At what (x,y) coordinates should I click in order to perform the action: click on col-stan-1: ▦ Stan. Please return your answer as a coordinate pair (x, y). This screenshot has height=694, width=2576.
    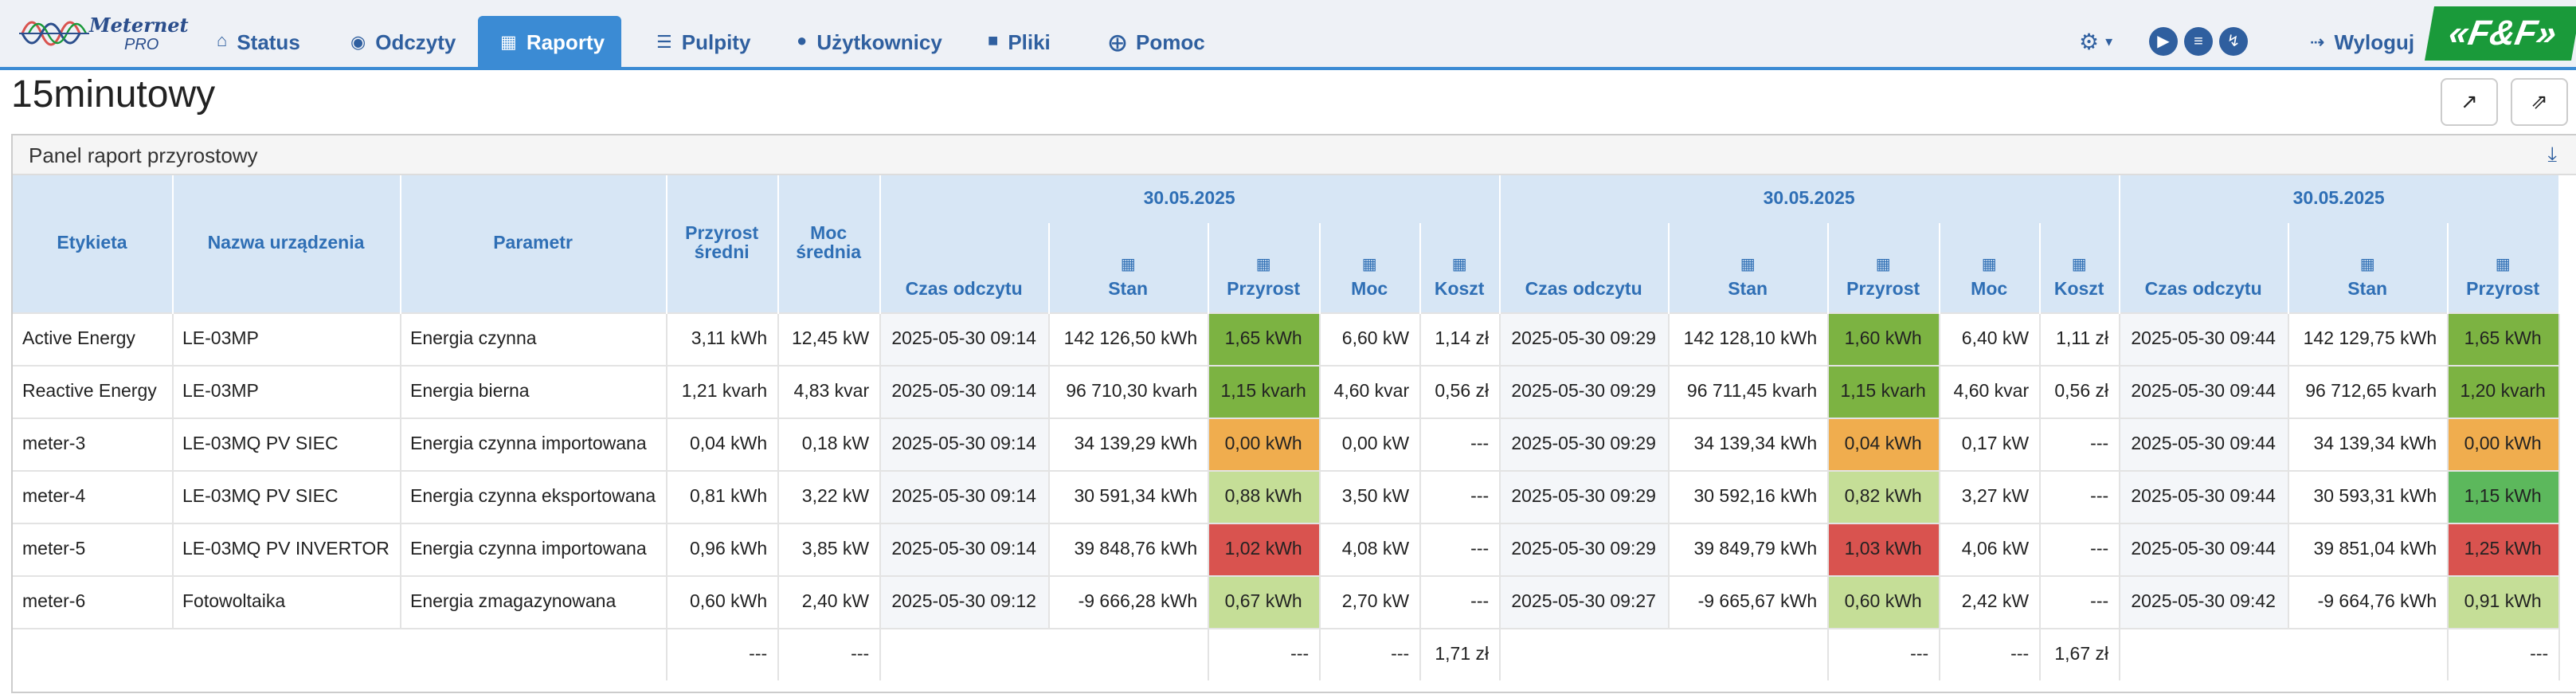
    Looking at the image, I should click on (1128, 268).